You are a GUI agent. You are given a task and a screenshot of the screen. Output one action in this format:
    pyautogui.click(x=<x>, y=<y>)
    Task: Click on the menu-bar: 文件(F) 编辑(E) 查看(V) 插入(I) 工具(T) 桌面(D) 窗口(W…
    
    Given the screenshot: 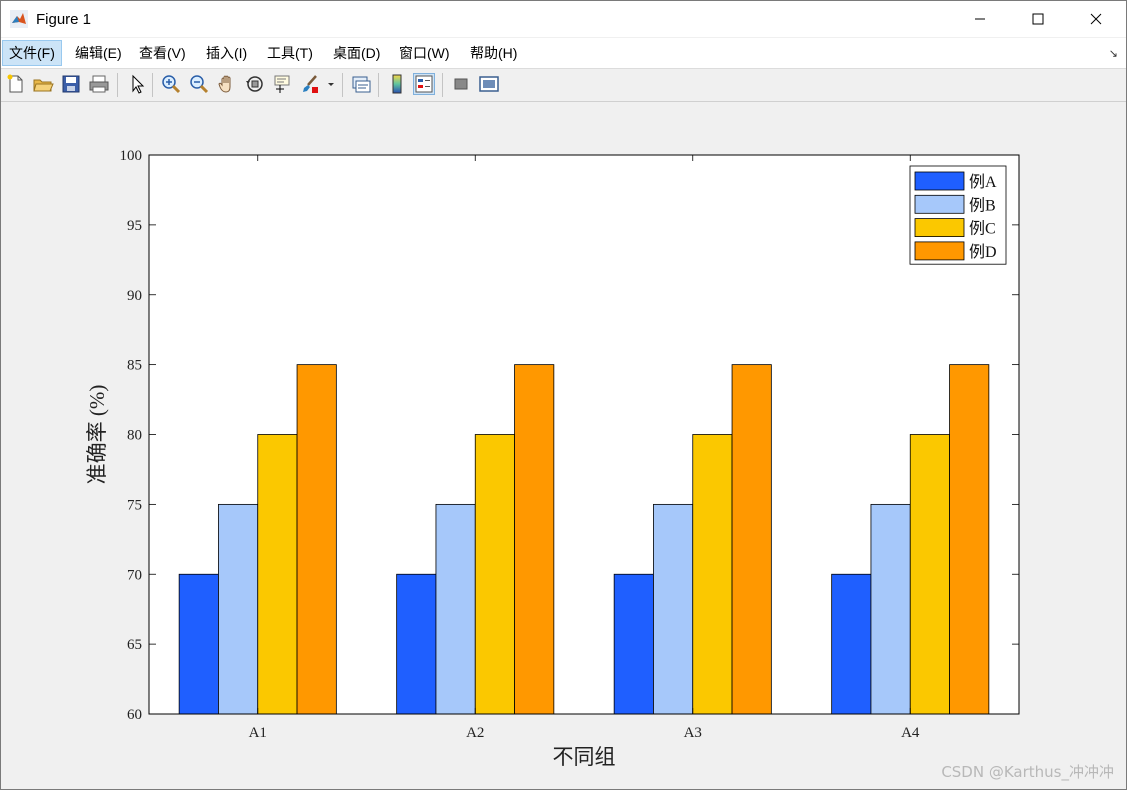 What is the action you would take?
    pyautogui.click(x=563, y=53)
    